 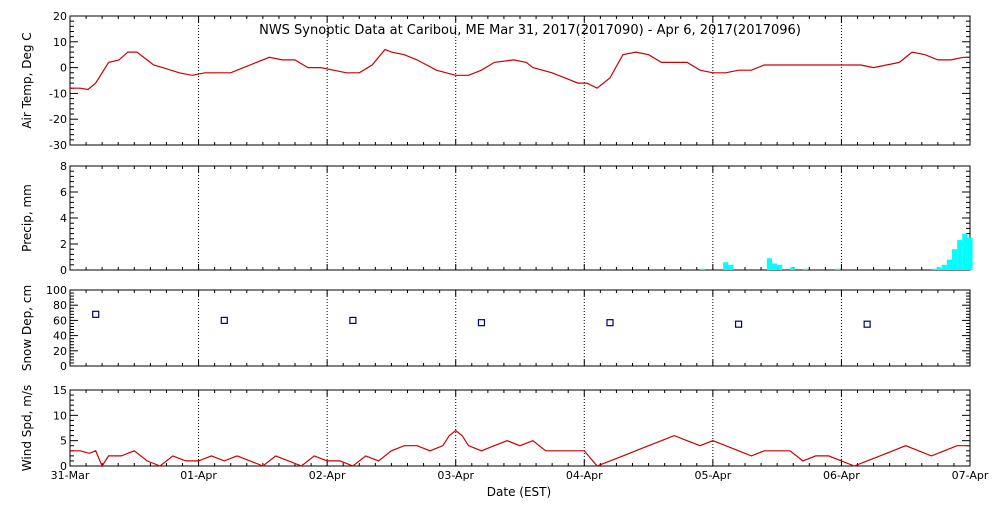 What do you see at coordinates (63, 441) in the screenshot?
I see `y-tick-label: 5` at bounding box center [63, 441].